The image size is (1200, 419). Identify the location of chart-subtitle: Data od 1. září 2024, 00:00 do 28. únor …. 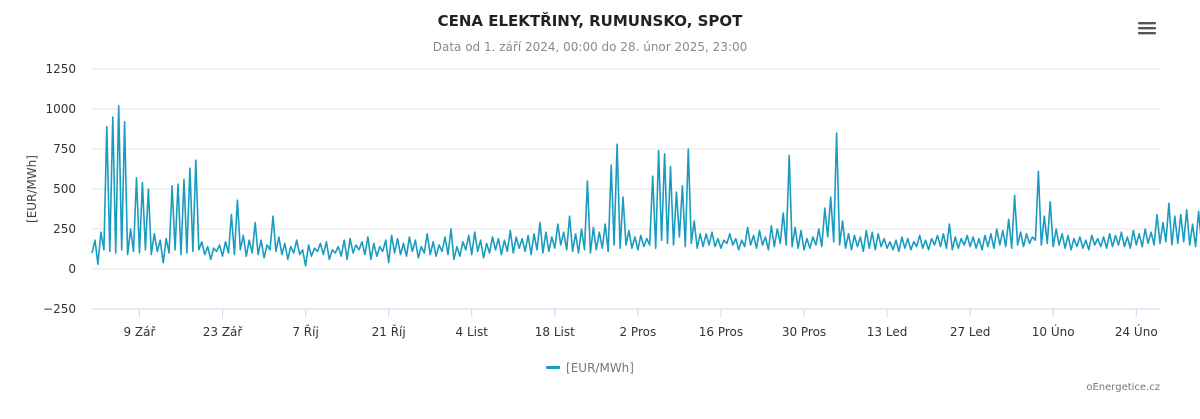
(590, 47).